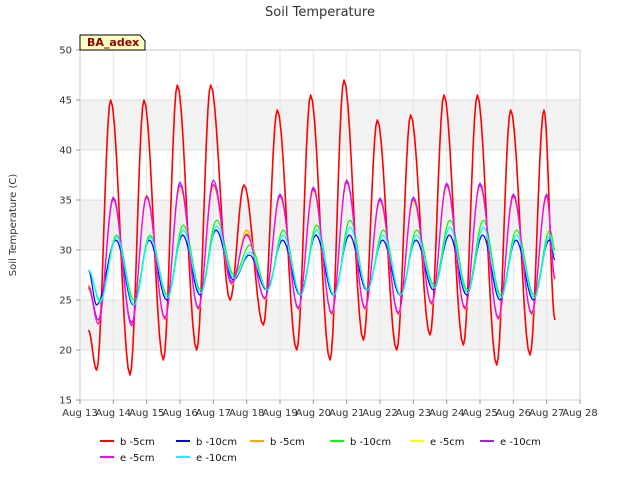  I want to click on x-tick-label: Aug 15, so click(146, 413).